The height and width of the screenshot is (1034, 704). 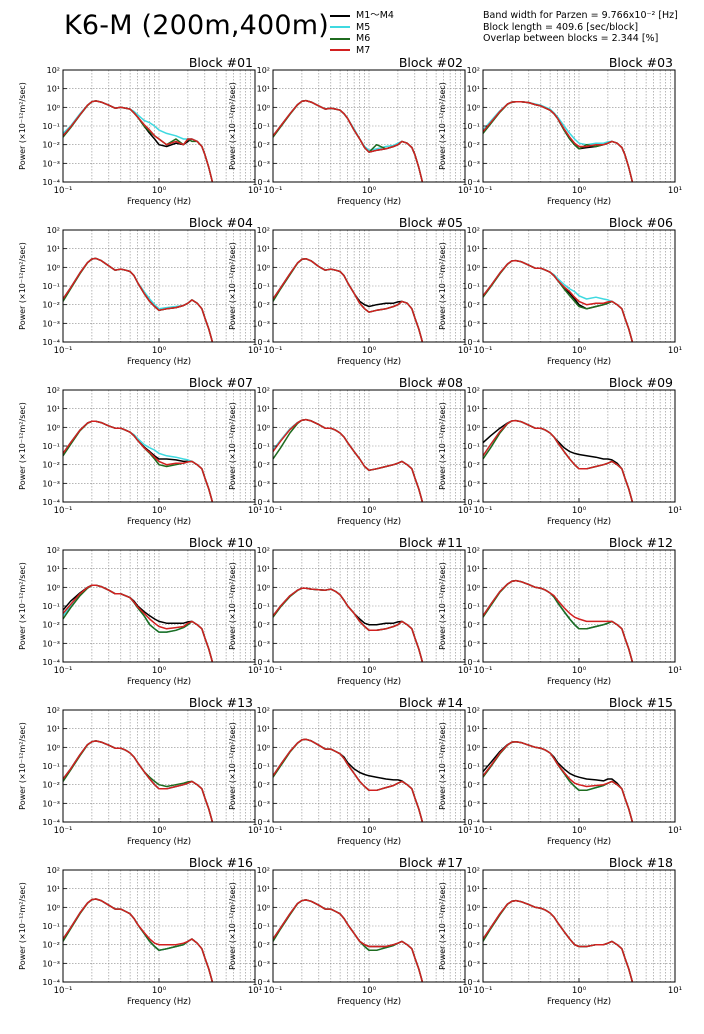 What do you see at coordinates (641, 702) in the screenshot?
I see `block-title: Block #15` at bounding box center [641, 702].